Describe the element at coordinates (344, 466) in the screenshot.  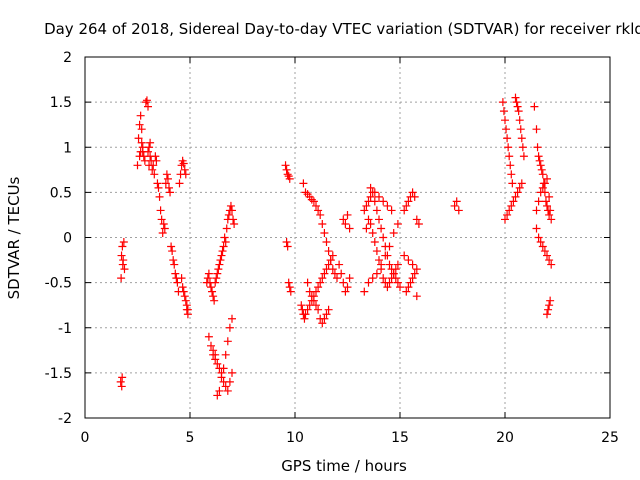
I see `x-axis-title: GPS time / hours` at that location.